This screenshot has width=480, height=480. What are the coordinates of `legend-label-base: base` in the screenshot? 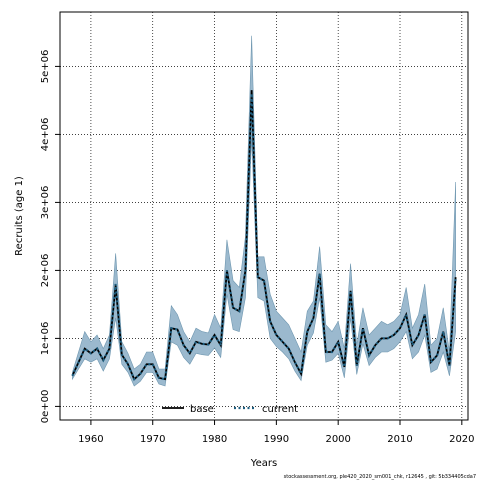 It's located at (202, 409).